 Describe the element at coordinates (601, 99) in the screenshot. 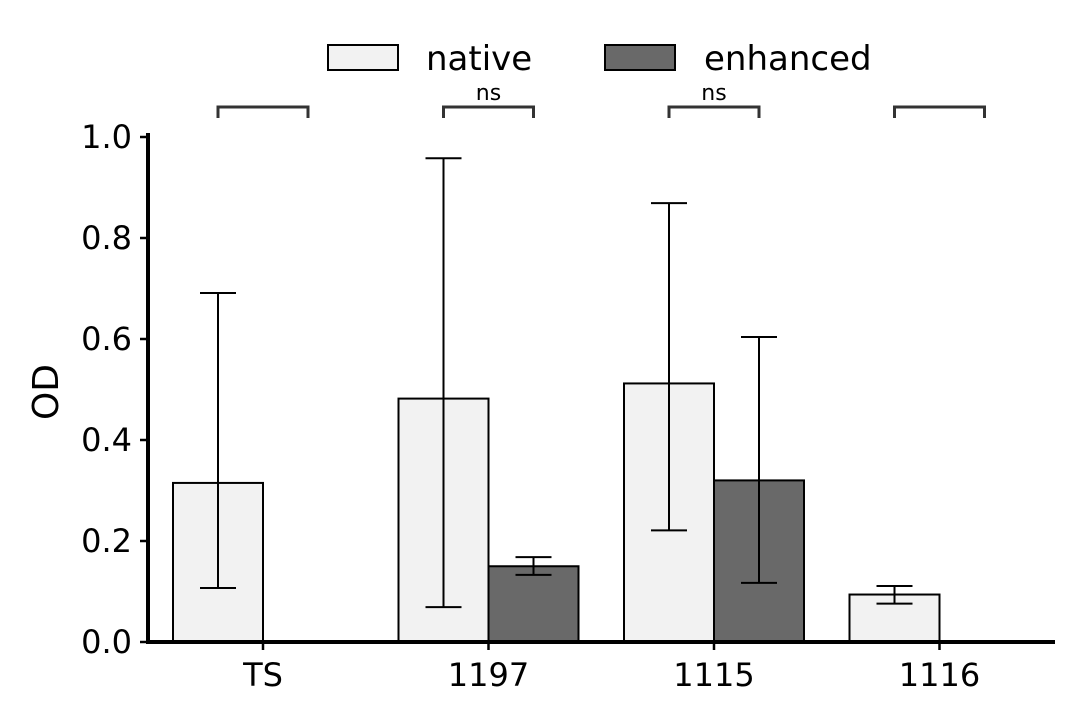

I see `significance-brackets: ns ns` at that location.